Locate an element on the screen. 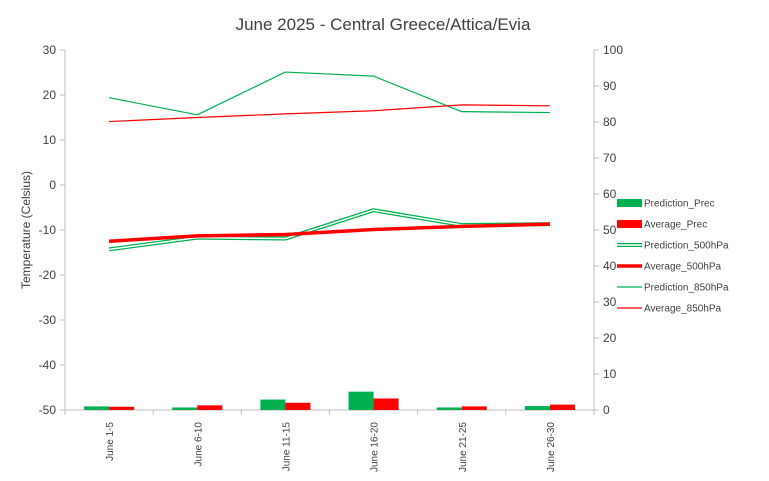 The image size is (769, 481). y-tick-label: -30 is located at coordinates (48, 320).